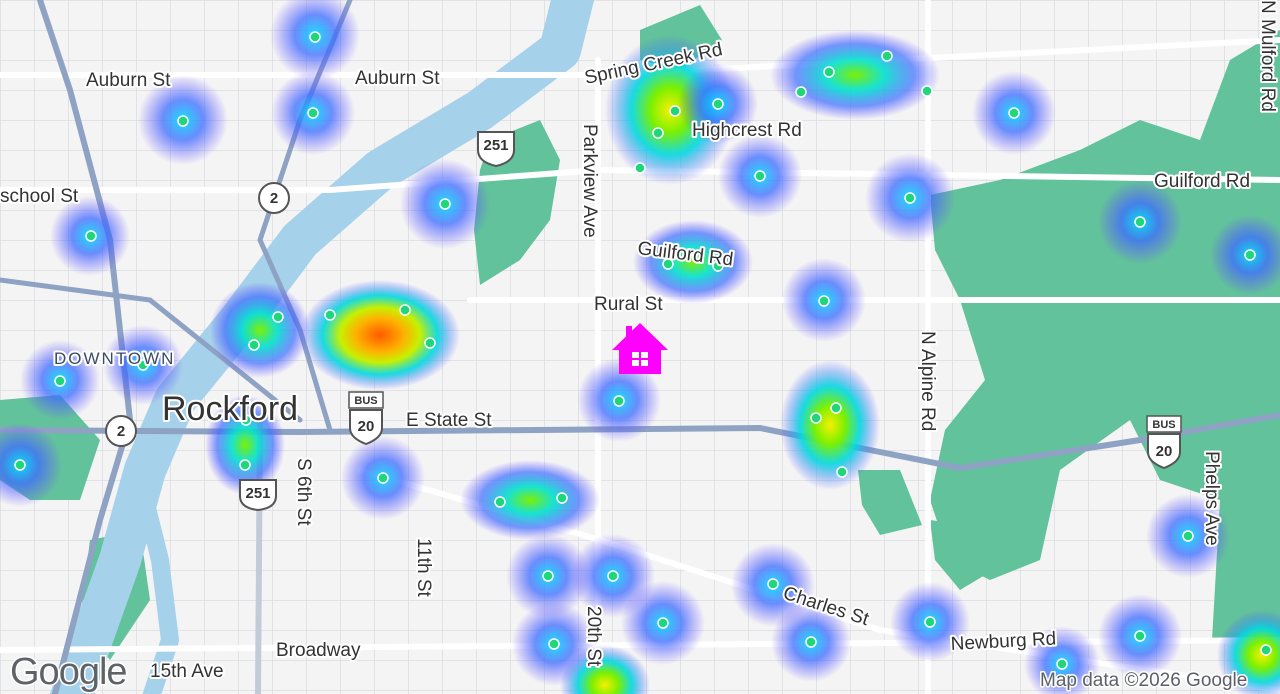 The height and width of the screenshot is (694, 1280). What do you see at coordinates (1202, 181) in the screenshot?
I see `street-label: Guilford Rd` at bounding box center [1202, 181].